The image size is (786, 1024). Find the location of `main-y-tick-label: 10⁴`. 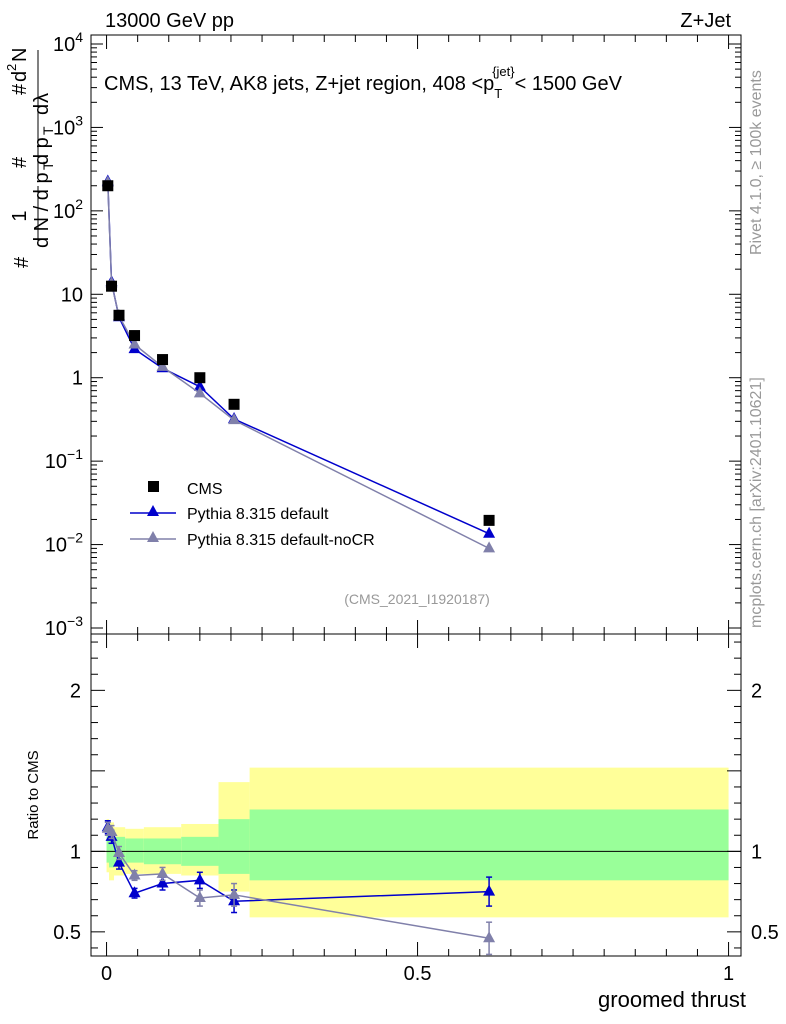

main-y-tick-label: 10⁴ is located at coordinates (68, 42).